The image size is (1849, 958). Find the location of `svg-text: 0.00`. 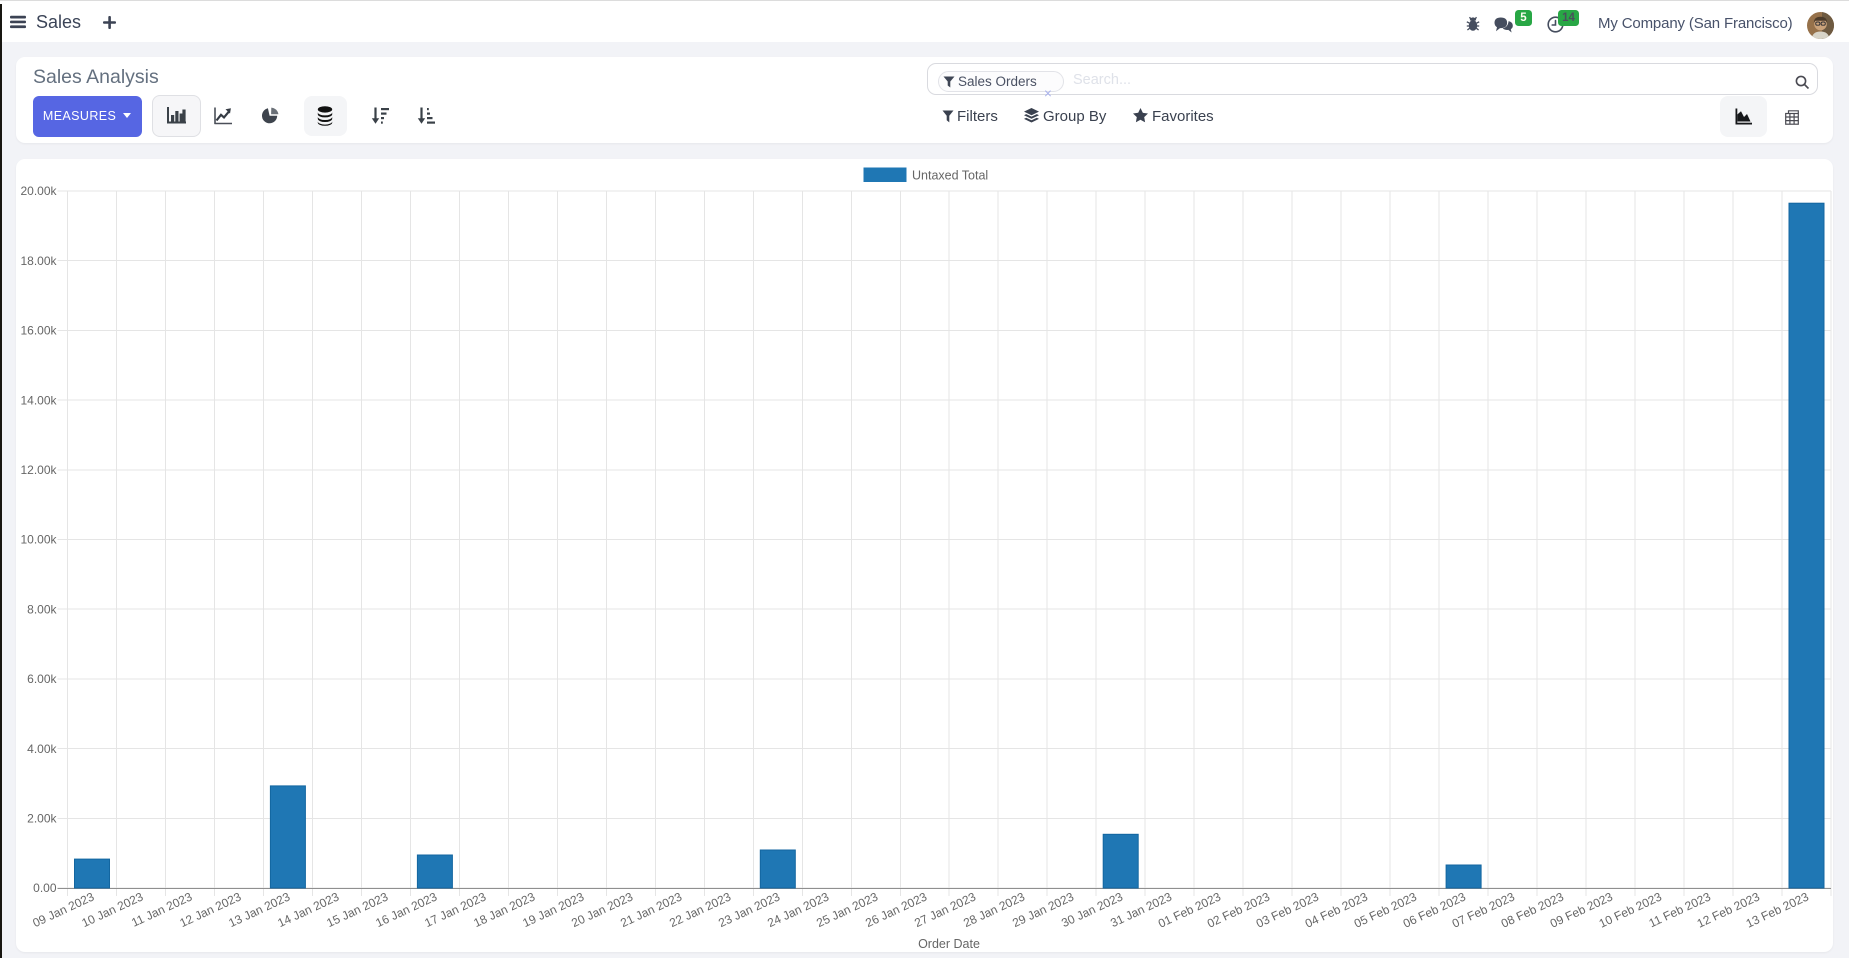

svg-text: 0.00 is located at coordinates (45, 888).